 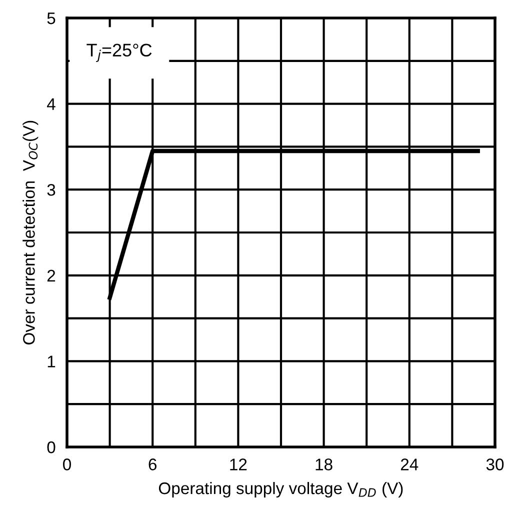 I want to click on x-tick-label: 24, so click(x=409, y=464).